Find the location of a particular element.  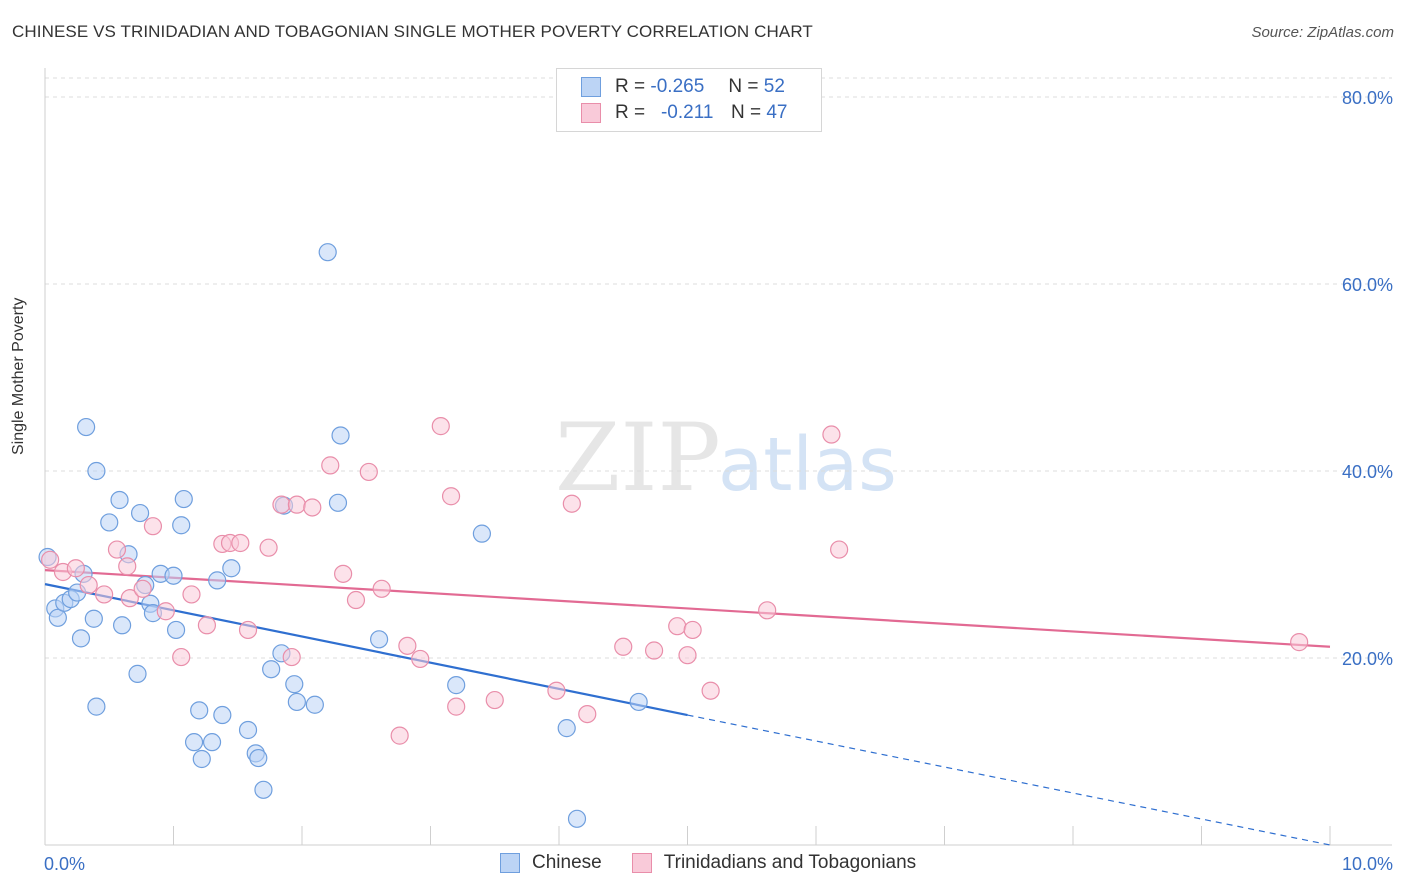

r-value: -0.211 is located at coordinates (687, 112).